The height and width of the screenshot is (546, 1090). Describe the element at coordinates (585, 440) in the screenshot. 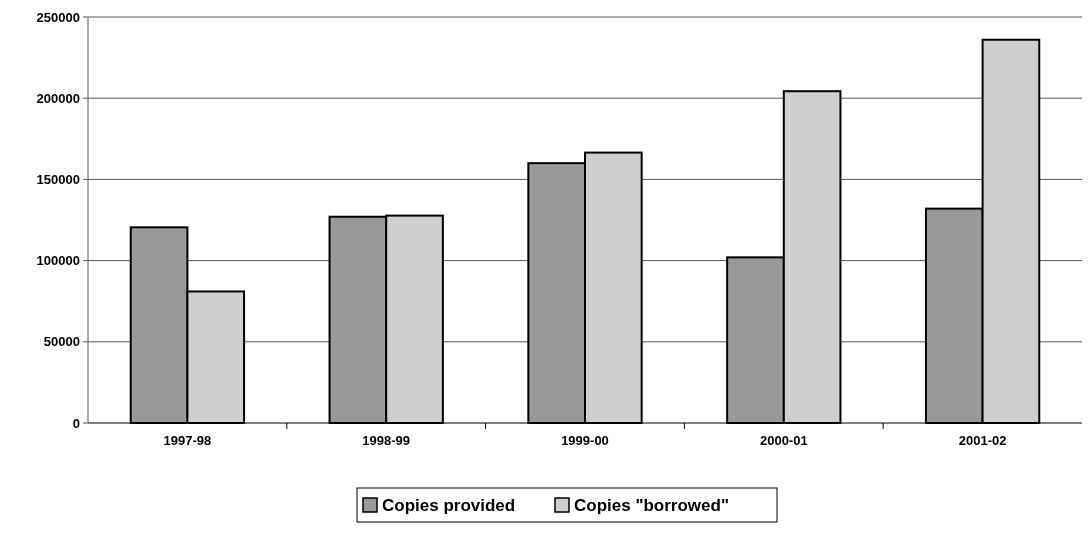

I see `x-tick-label: 1999-00` at that location.